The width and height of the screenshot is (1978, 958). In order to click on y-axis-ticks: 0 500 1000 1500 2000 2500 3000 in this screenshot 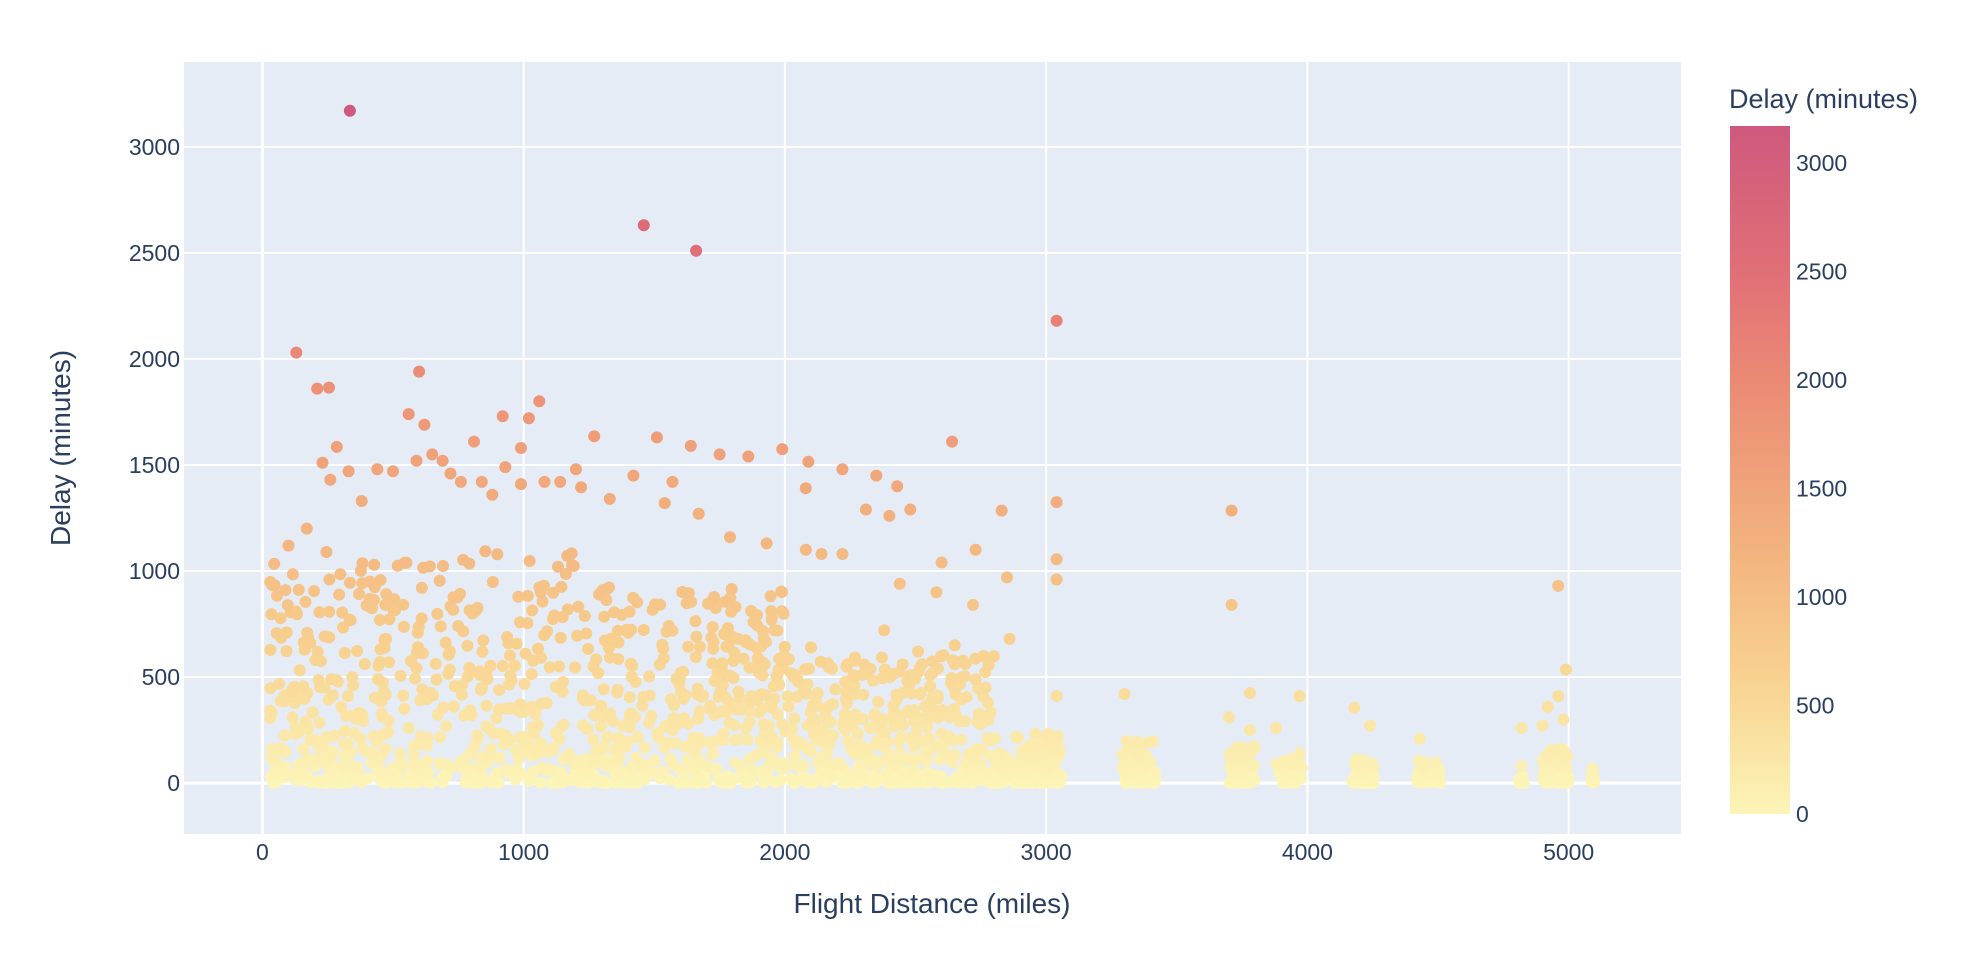, I will do `click(154, 465)`.